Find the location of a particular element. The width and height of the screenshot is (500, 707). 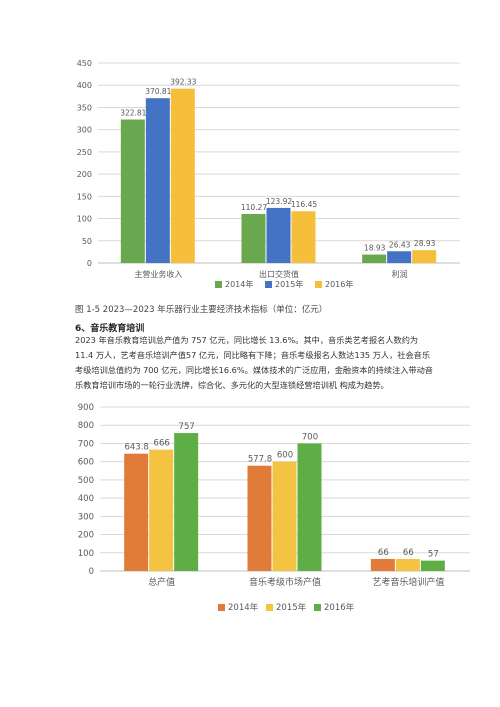

chart1-legend-label: 2015年 is located at coordinates (289, 284).